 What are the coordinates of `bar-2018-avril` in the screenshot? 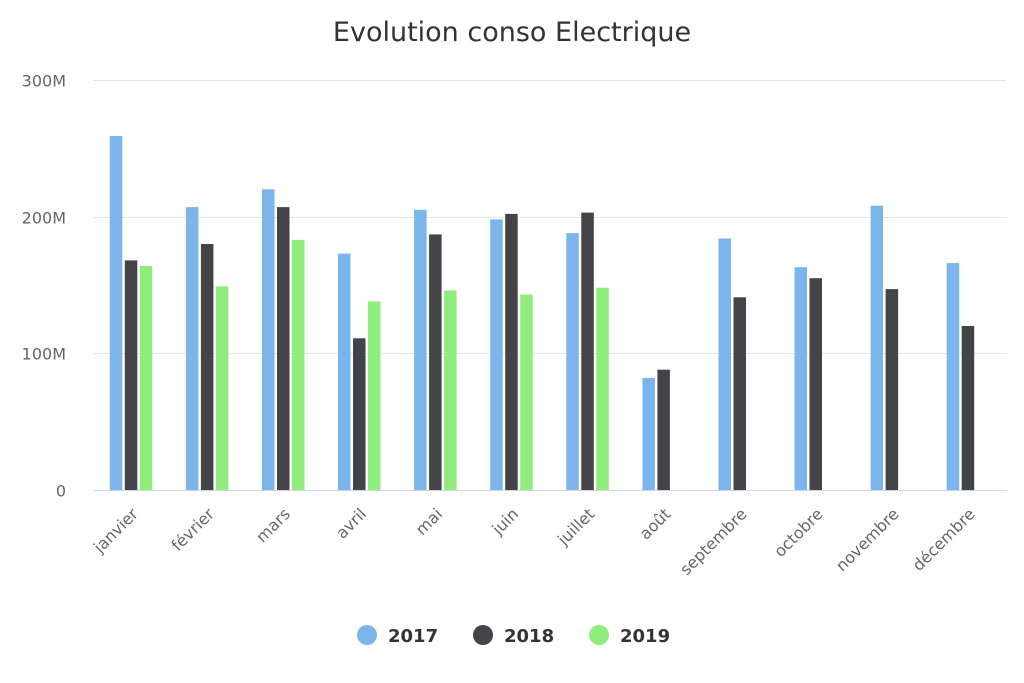 It's located at (359, 414).